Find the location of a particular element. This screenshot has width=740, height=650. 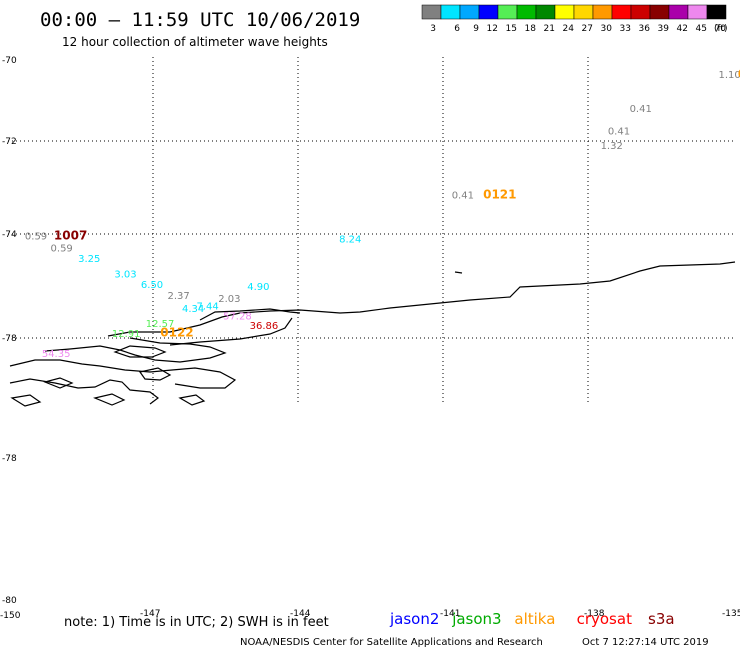

footer-timestamp: Oct 7 12:27:14 UTC 2019 is located at coordinates (645, 642).